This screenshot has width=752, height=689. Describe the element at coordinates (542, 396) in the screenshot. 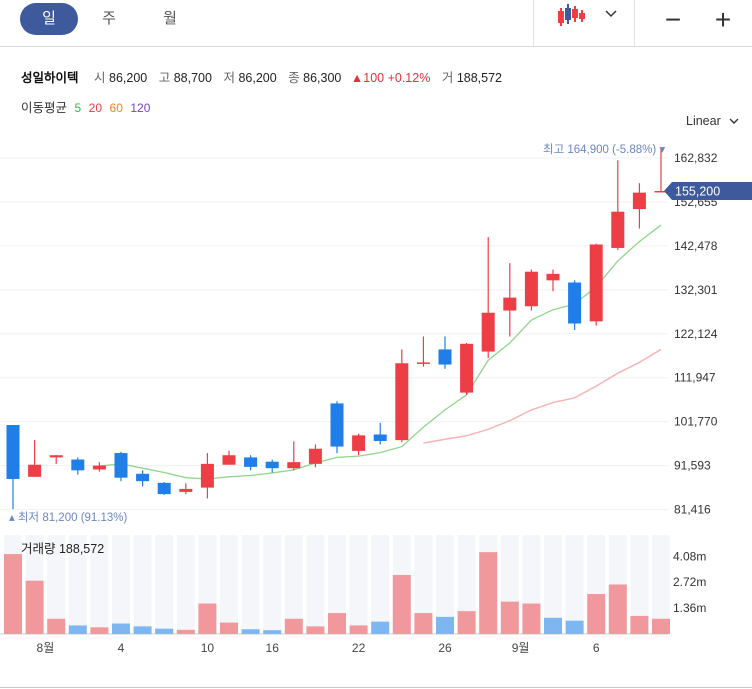

I see `ma20-line` at that location.